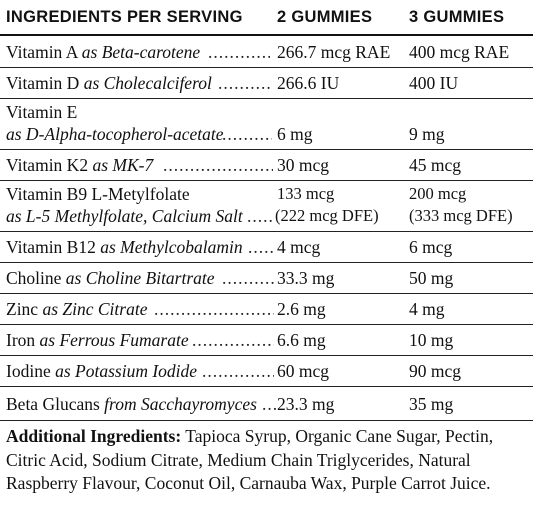 The width and height of the screenshot is (533, 509). What do you see at coordinates (431, 340) in the screenshot?
I see `value-3-gummies: 10 mg` at bounding box center [431, 340].